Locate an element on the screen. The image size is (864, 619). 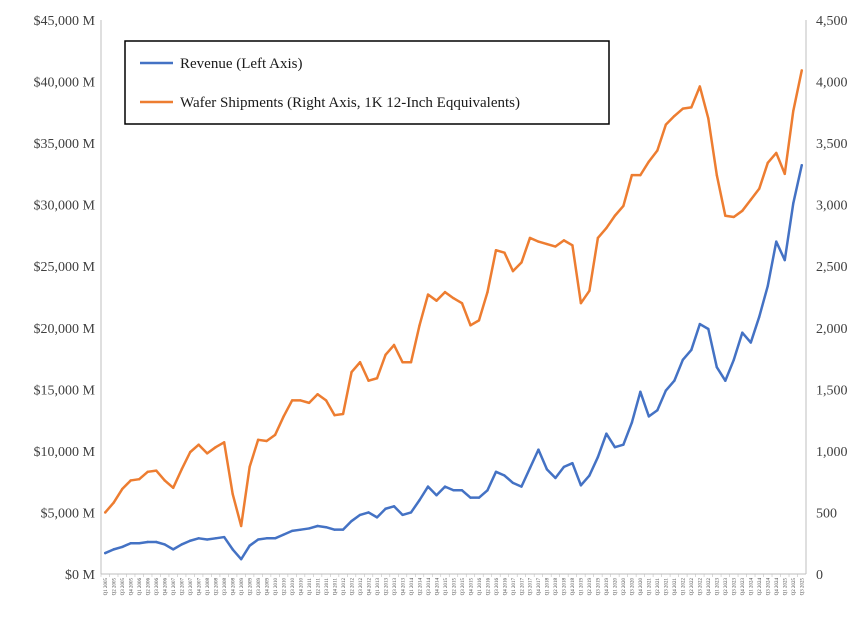
x-axis-tick-label: Q2 2010 is located at coordinates (284, 587).